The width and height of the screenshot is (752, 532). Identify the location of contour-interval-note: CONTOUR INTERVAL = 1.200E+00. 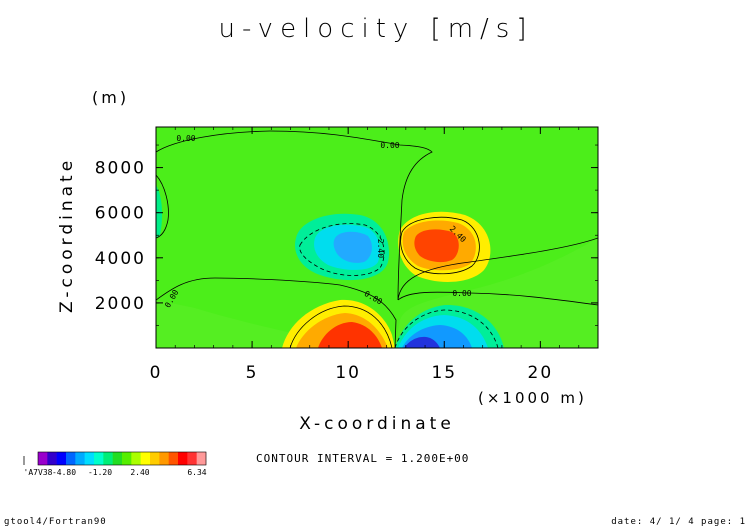
(363, 458).